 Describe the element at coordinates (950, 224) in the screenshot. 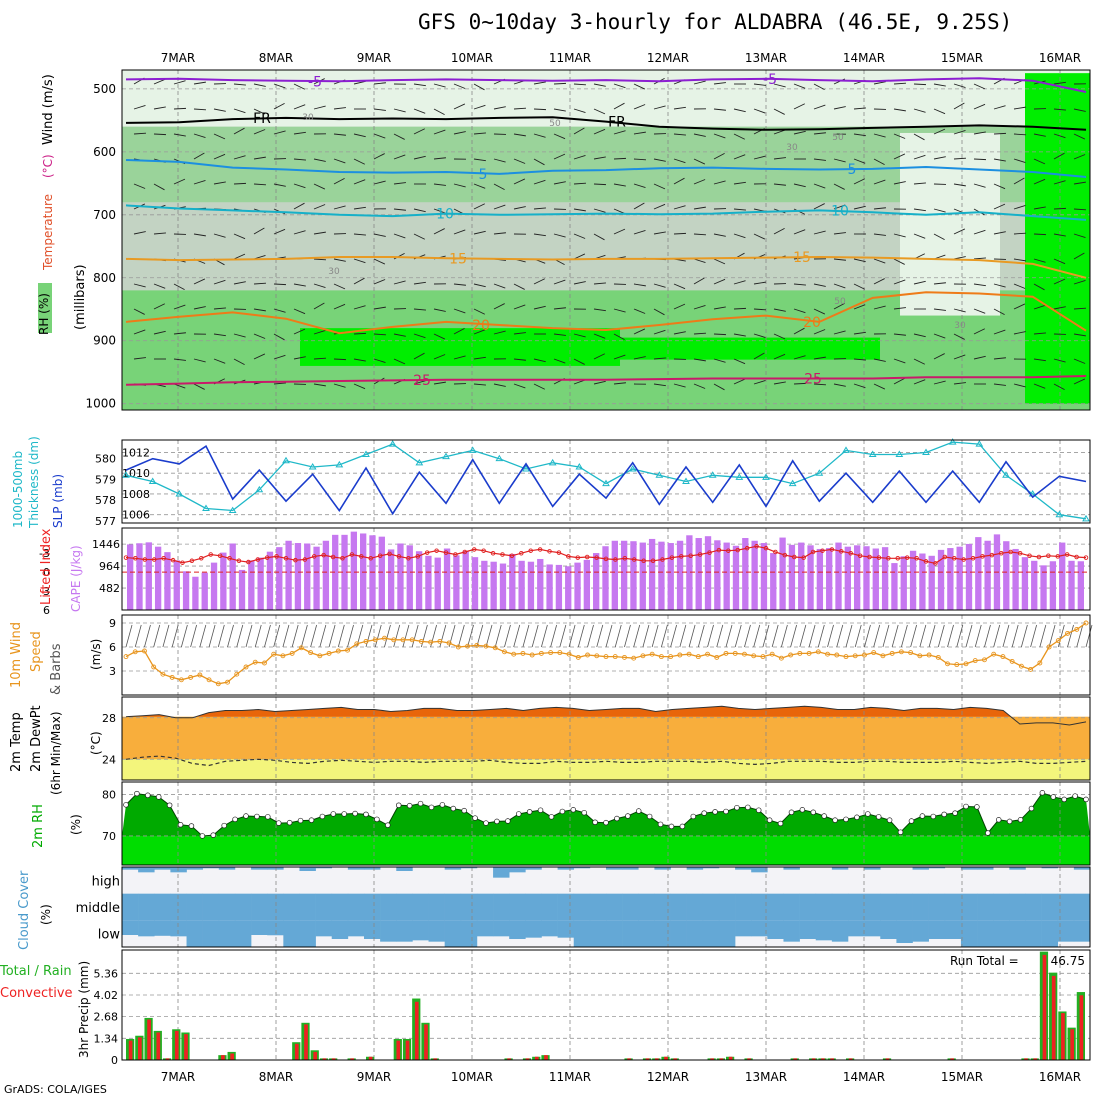

I see `rh-patch-dry` at that location.